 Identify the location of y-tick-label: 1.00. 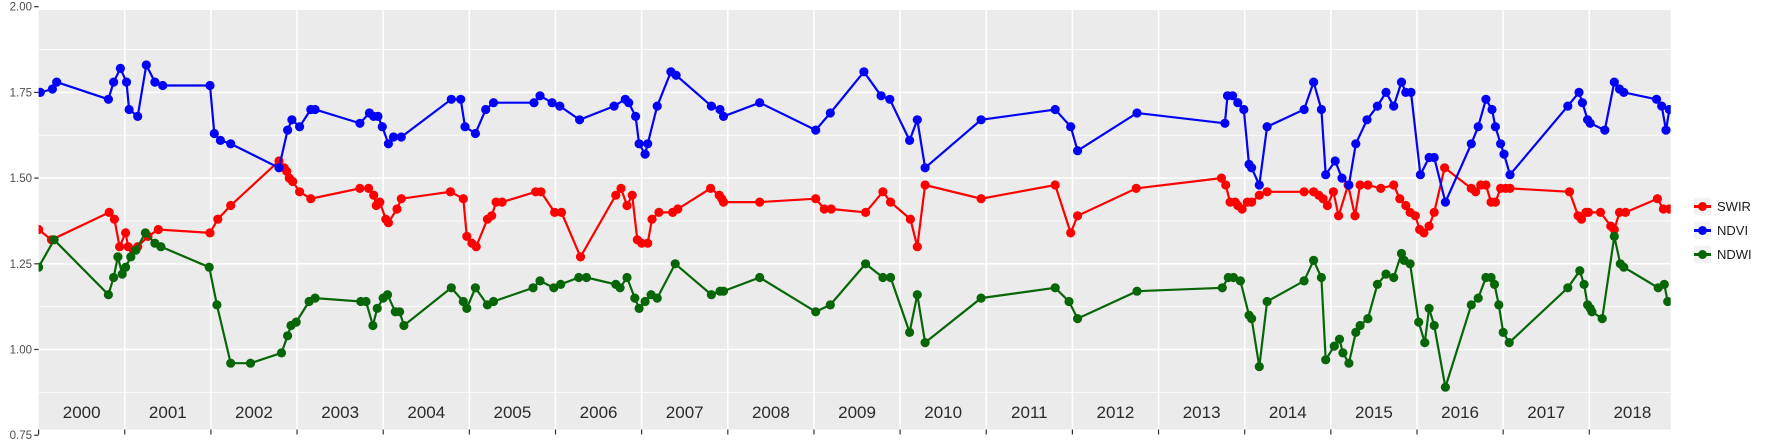
(21, 351).